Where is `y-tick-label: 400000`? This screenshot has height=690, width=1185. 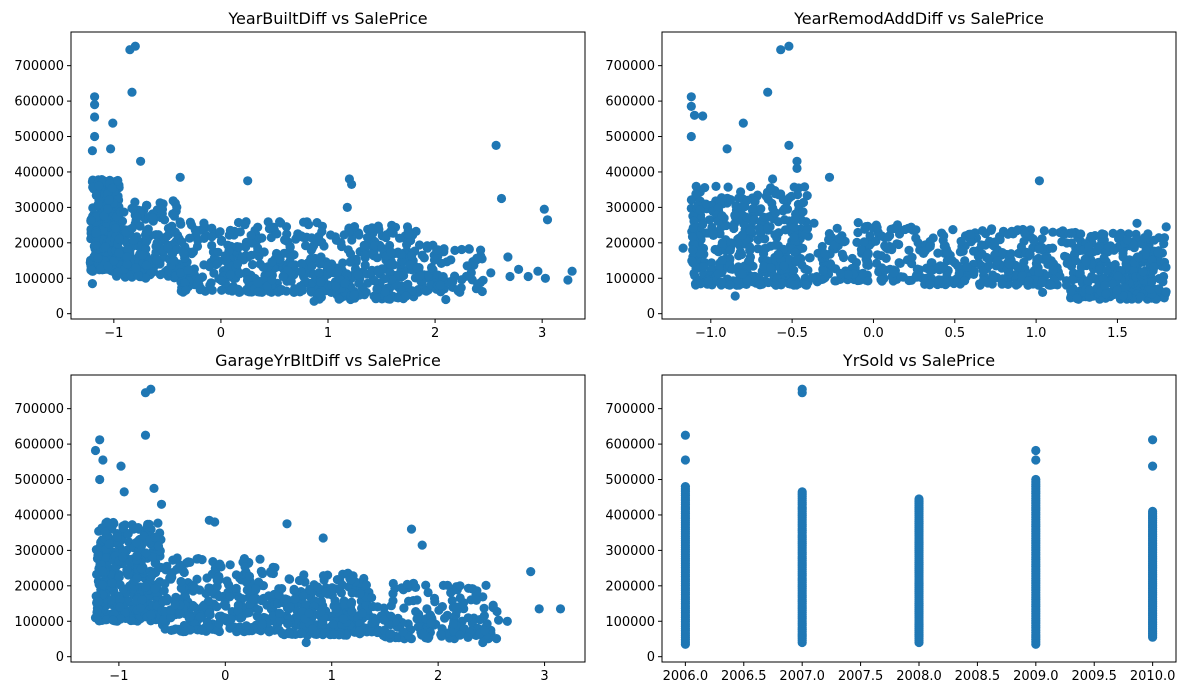 y-tick-label: 400000 is located at coordinates (39, 172).